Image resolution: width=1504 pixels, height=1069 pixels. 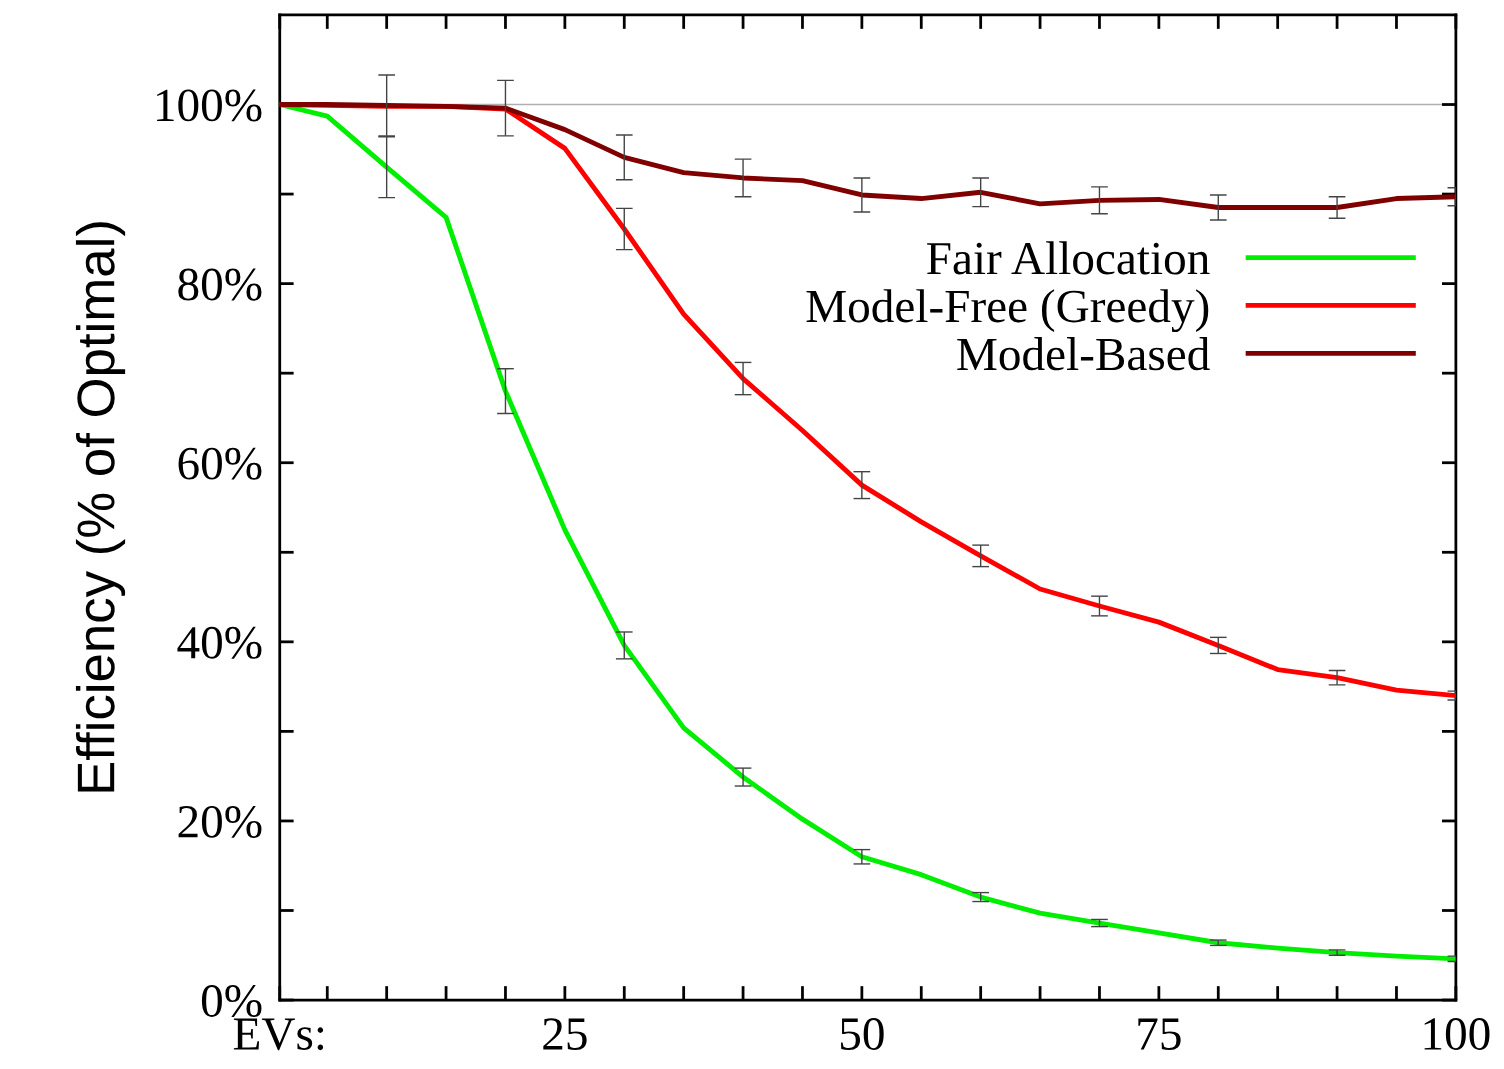 I want to click on line-series, so click(x=867, y=156).